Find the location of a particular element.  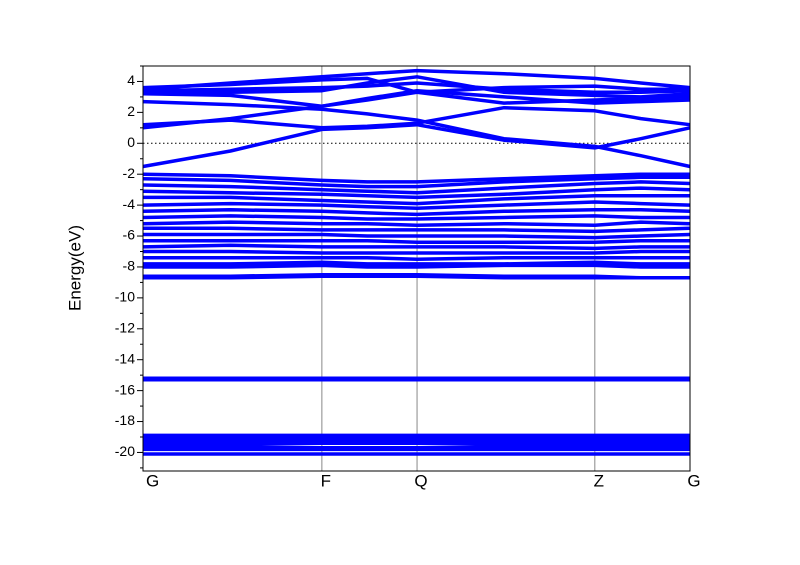

y-tick-label: 4 is located at coordinates (131, 80).